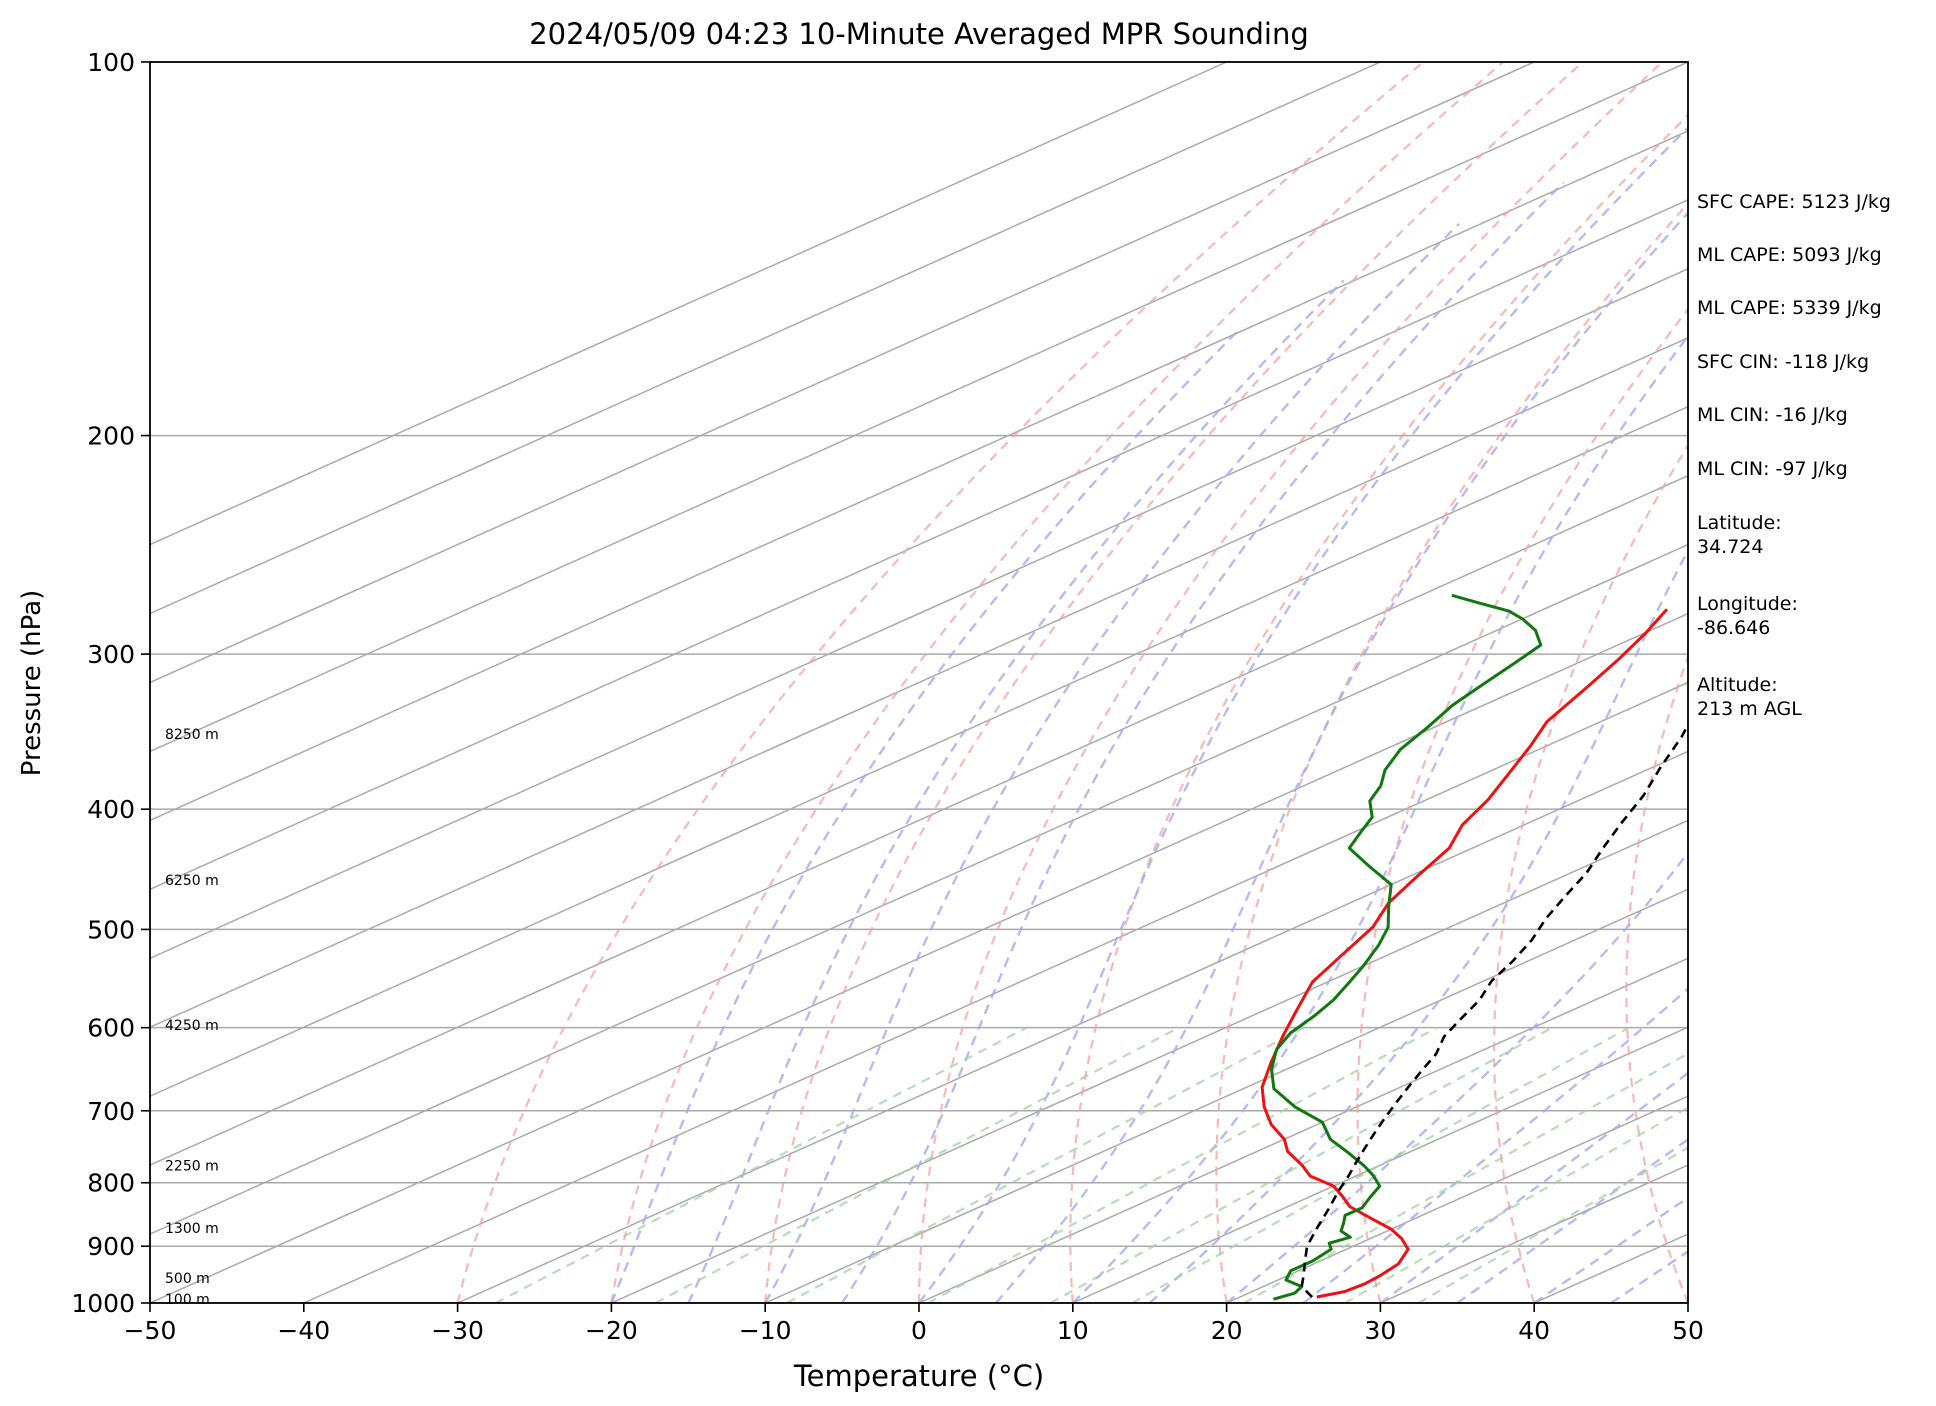  Describe the element at coordinates (192, 1026) in the screenshot. I see `height-label: 4250 m` at that location.